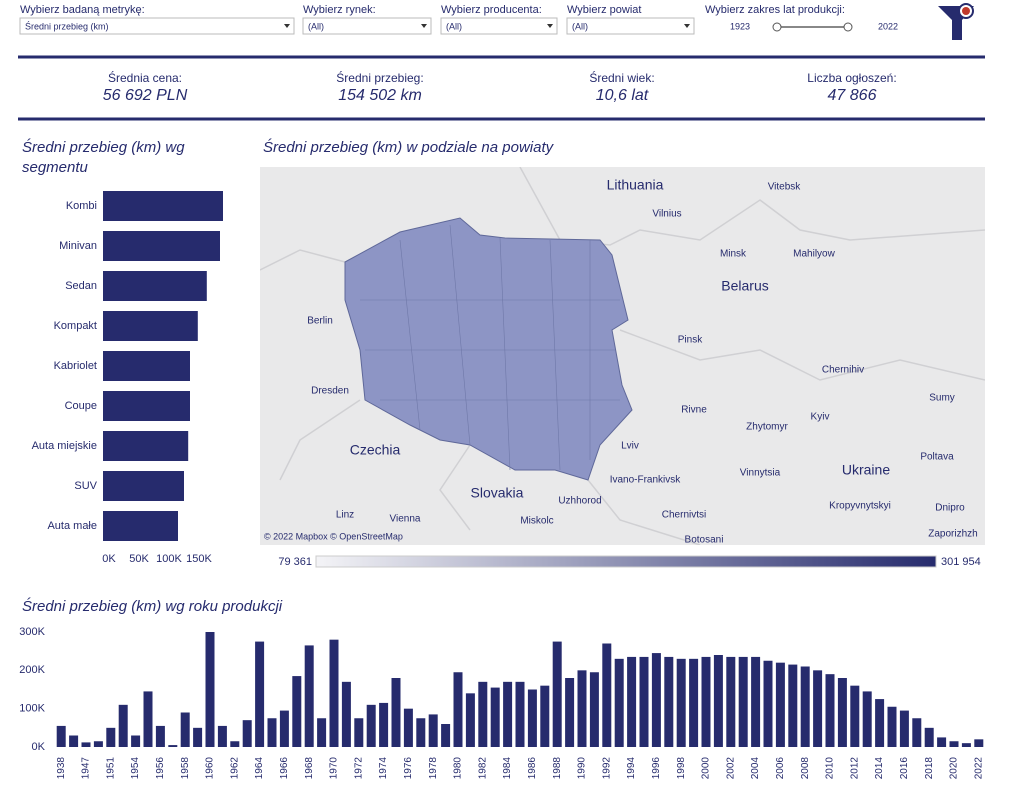 The width and height of the screenshot is (1021, 805). Describe the element at coordinates (622, 95) in the screenshot. I see `kpi-value: 10,6 lat` at that location.